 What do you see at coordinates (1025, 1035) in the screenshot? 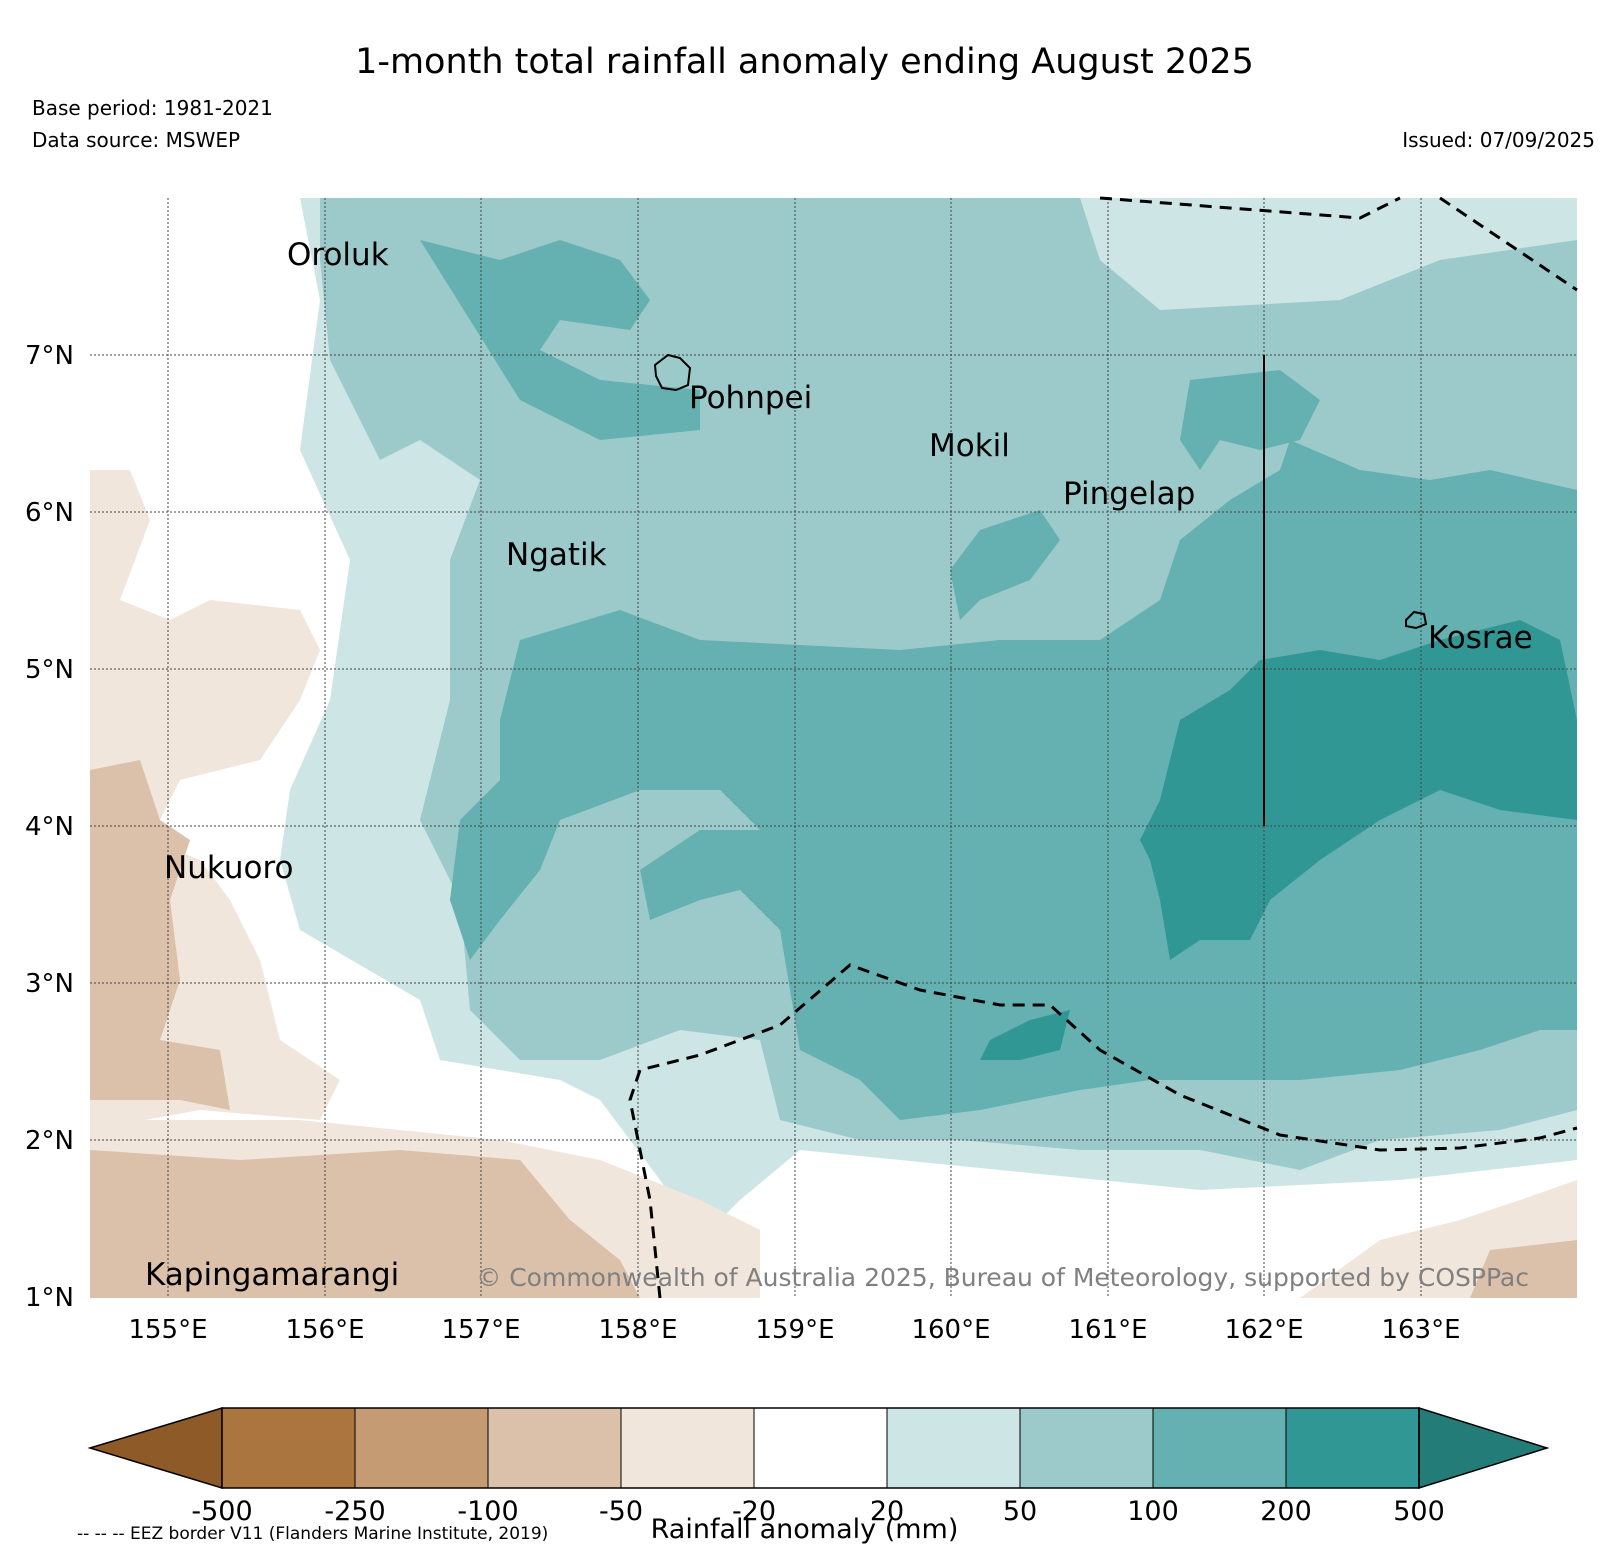
I see `wet-region-200-500-south` at bounding box center [1025, 1035].